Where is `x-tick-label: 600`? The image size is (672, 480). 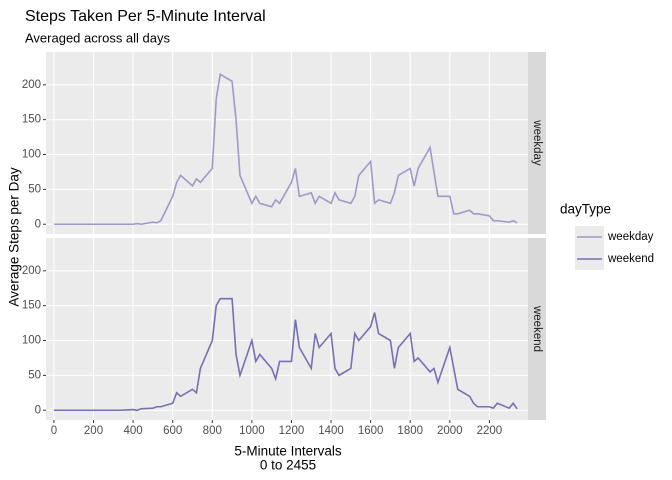 x-tick-label: 600 is located at coordinates (172, 431).